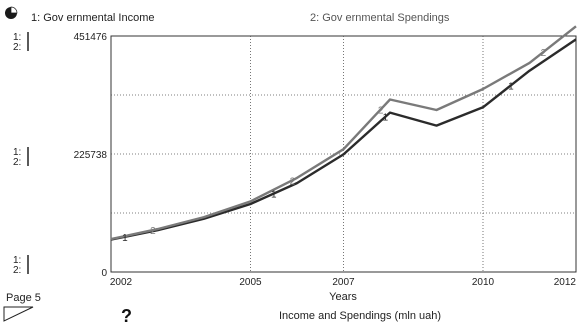 This screenshot has height=324, width=580. I want to click on x-tick-label: 2005, so click(250, 282).